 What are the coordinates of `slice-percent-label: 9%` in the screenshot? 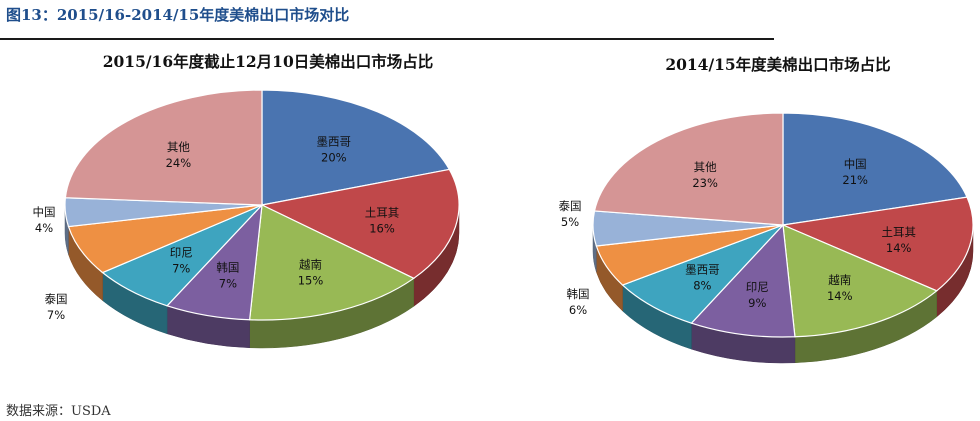 It's located at (757, 303).